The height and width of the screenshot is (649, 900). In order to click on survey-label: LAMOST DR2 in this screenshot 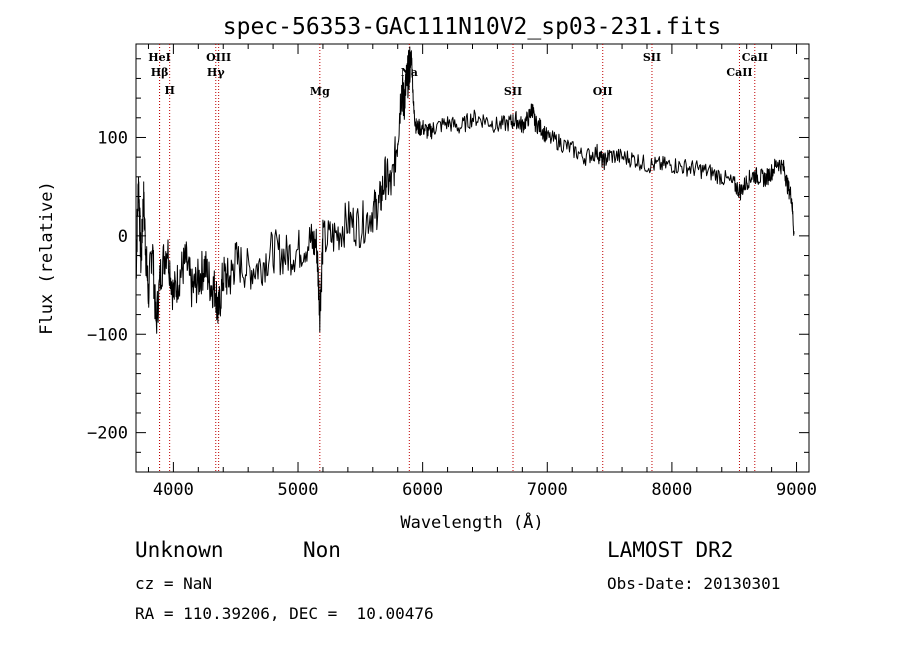, I will do `click(670, 550)`.